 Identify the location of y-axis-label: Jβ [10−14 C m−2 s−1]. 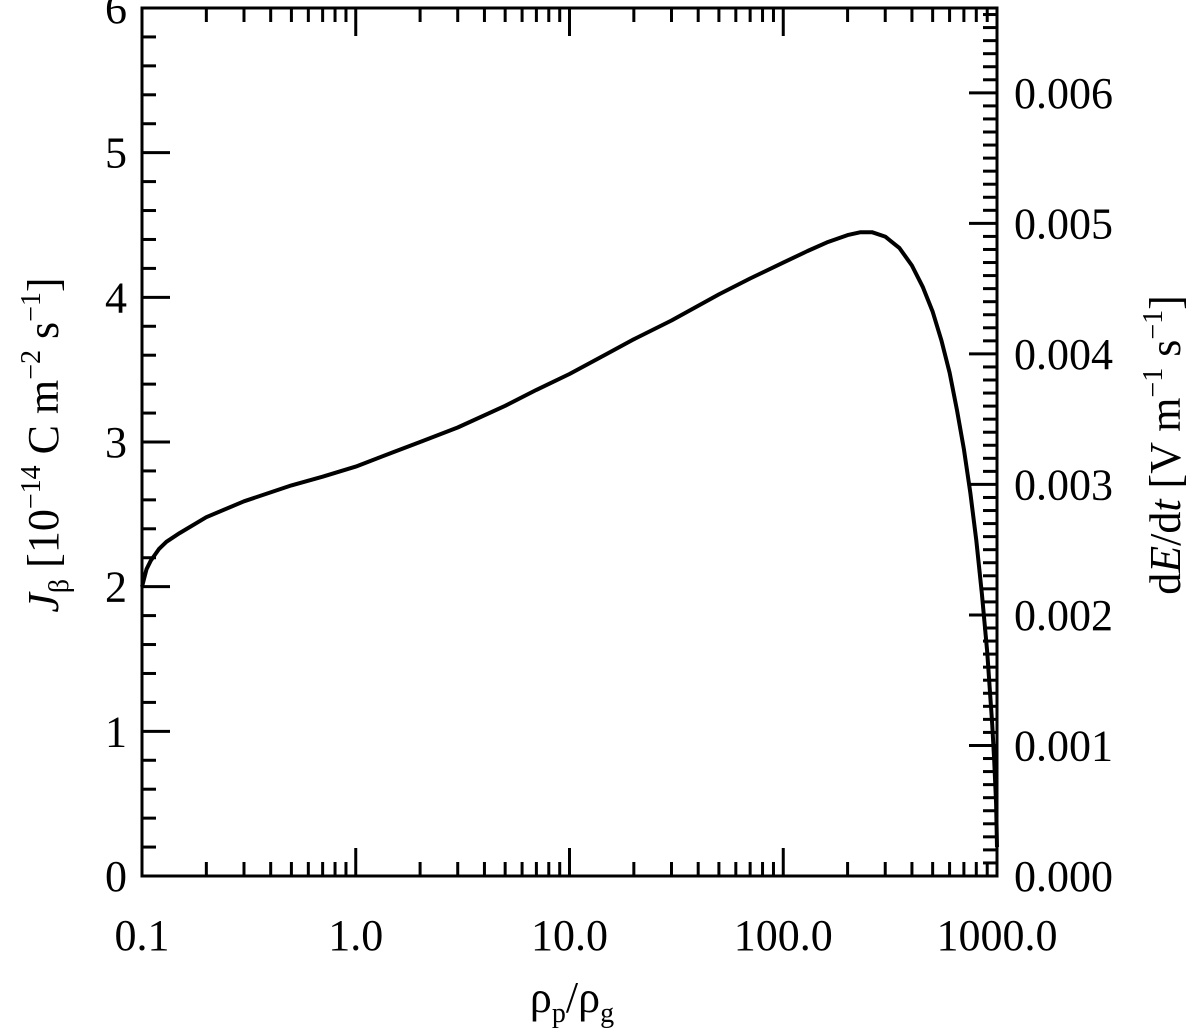
(45, 444).